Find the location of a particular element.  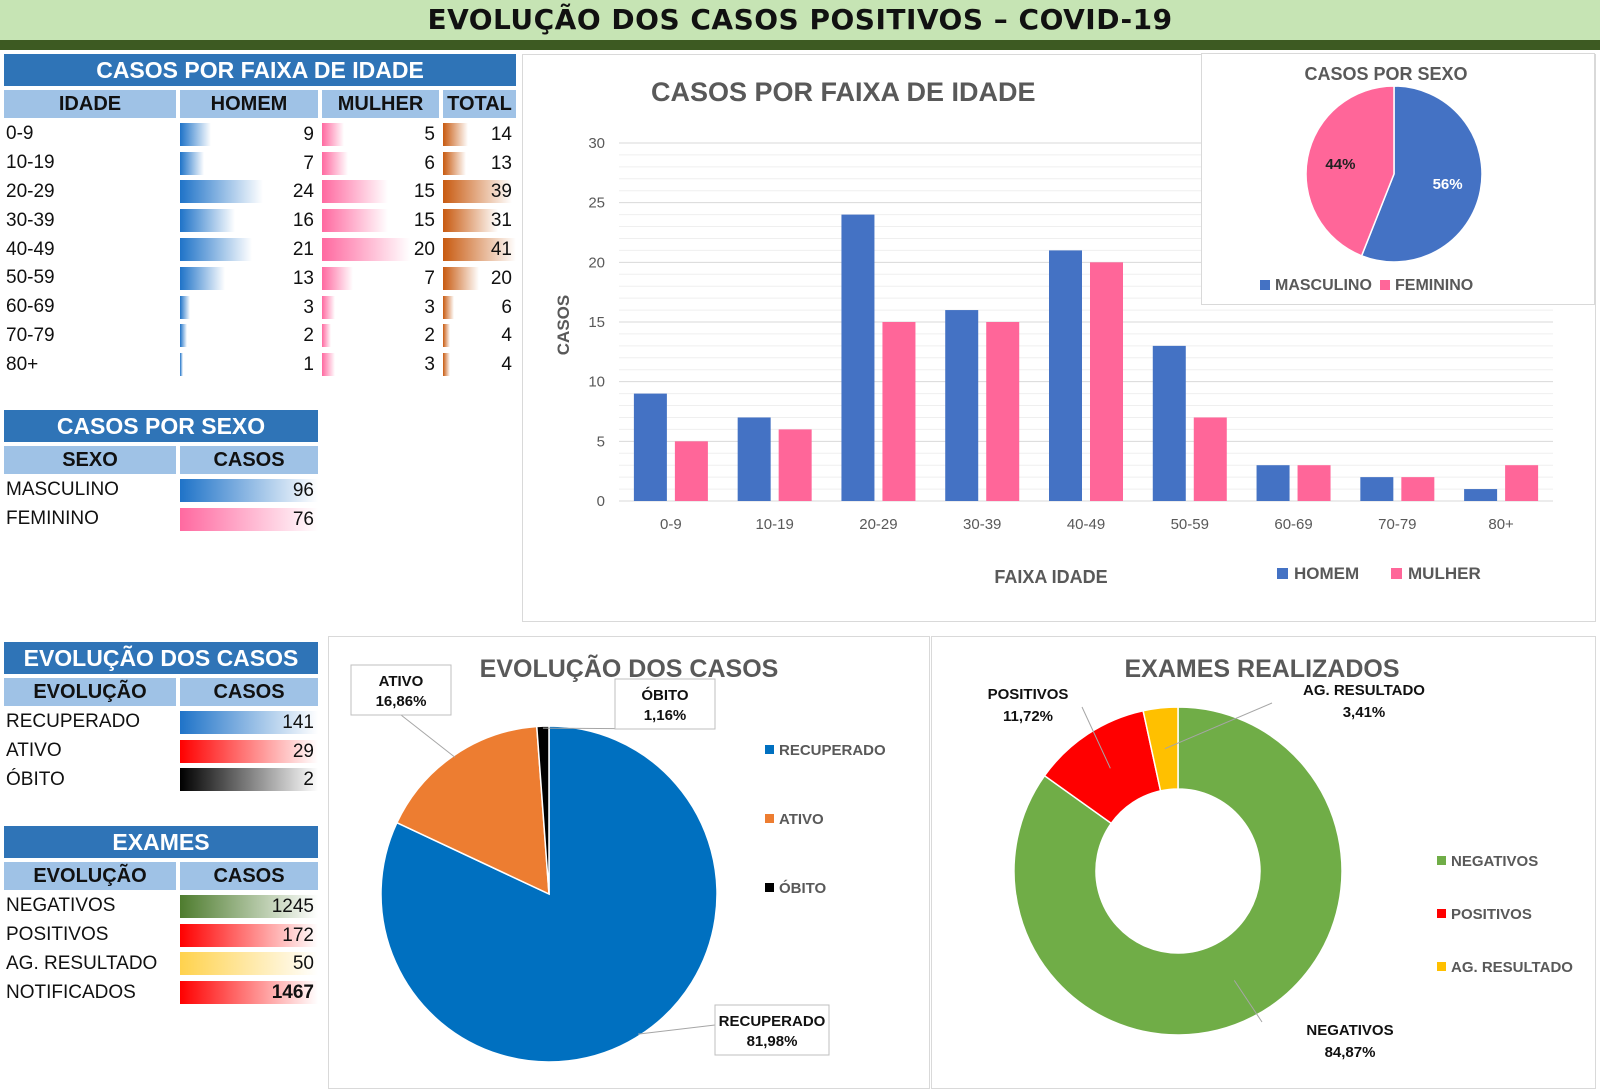

legend-label: MULHER is located at coordinates (1444, 573).